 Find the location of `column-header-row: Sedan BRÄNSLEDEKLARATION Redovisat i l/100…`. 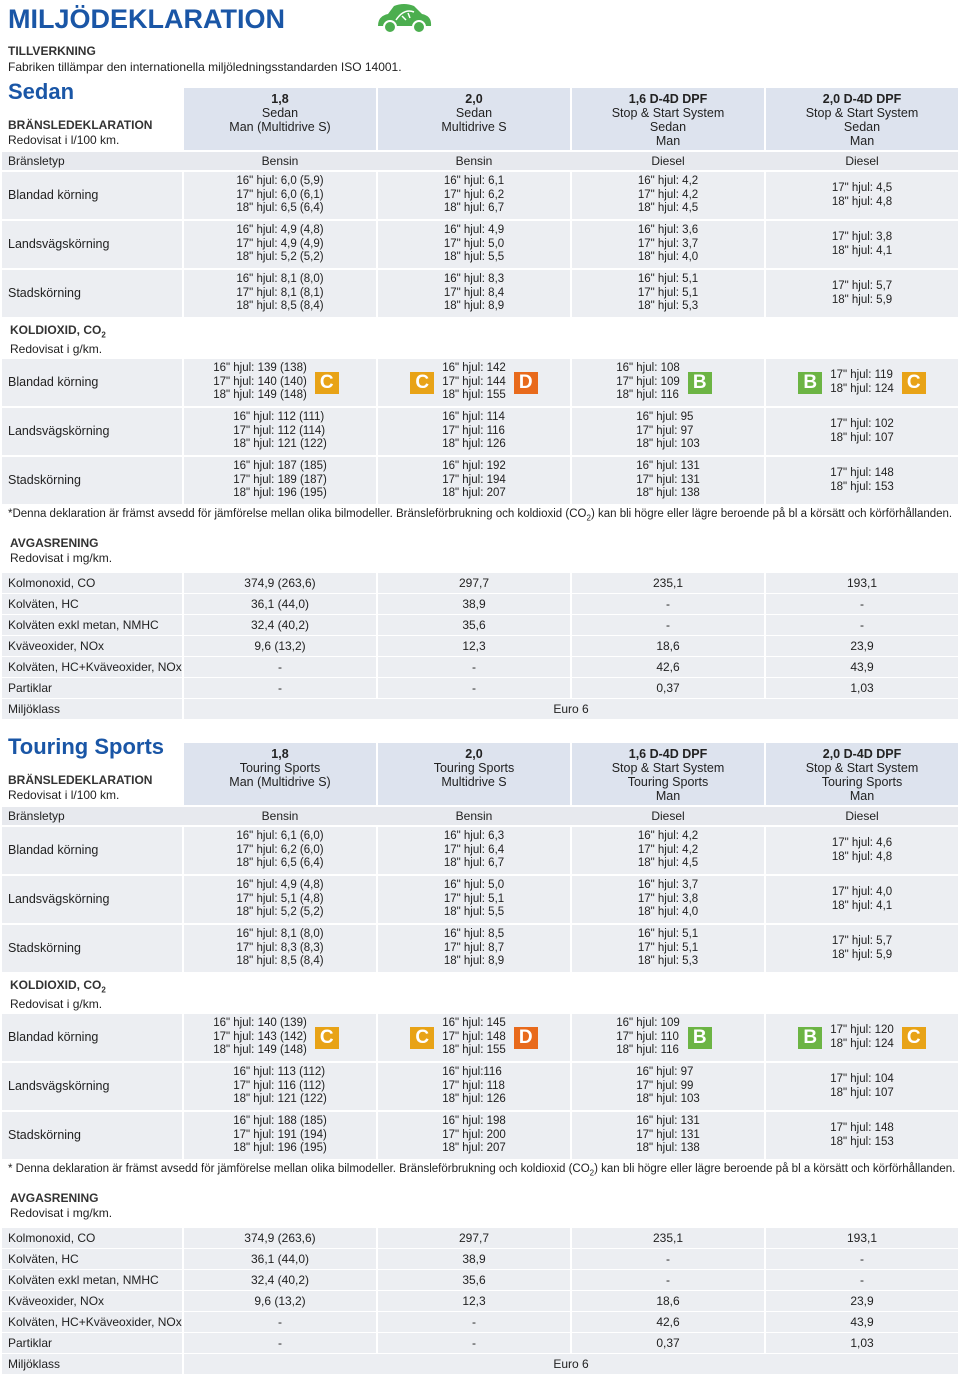

column-header-row: Sedan BRÄNSLEDEKLARATION Redovisat i l/100… is located at coordinates (480, 115).